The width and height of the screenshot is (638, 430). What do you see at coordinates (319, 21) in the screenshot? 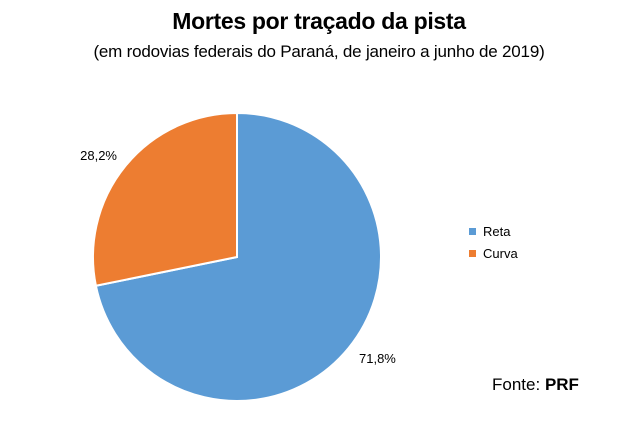
I see `chart-title: Mortes por traçado da pista` at bounding box center [319, 21].